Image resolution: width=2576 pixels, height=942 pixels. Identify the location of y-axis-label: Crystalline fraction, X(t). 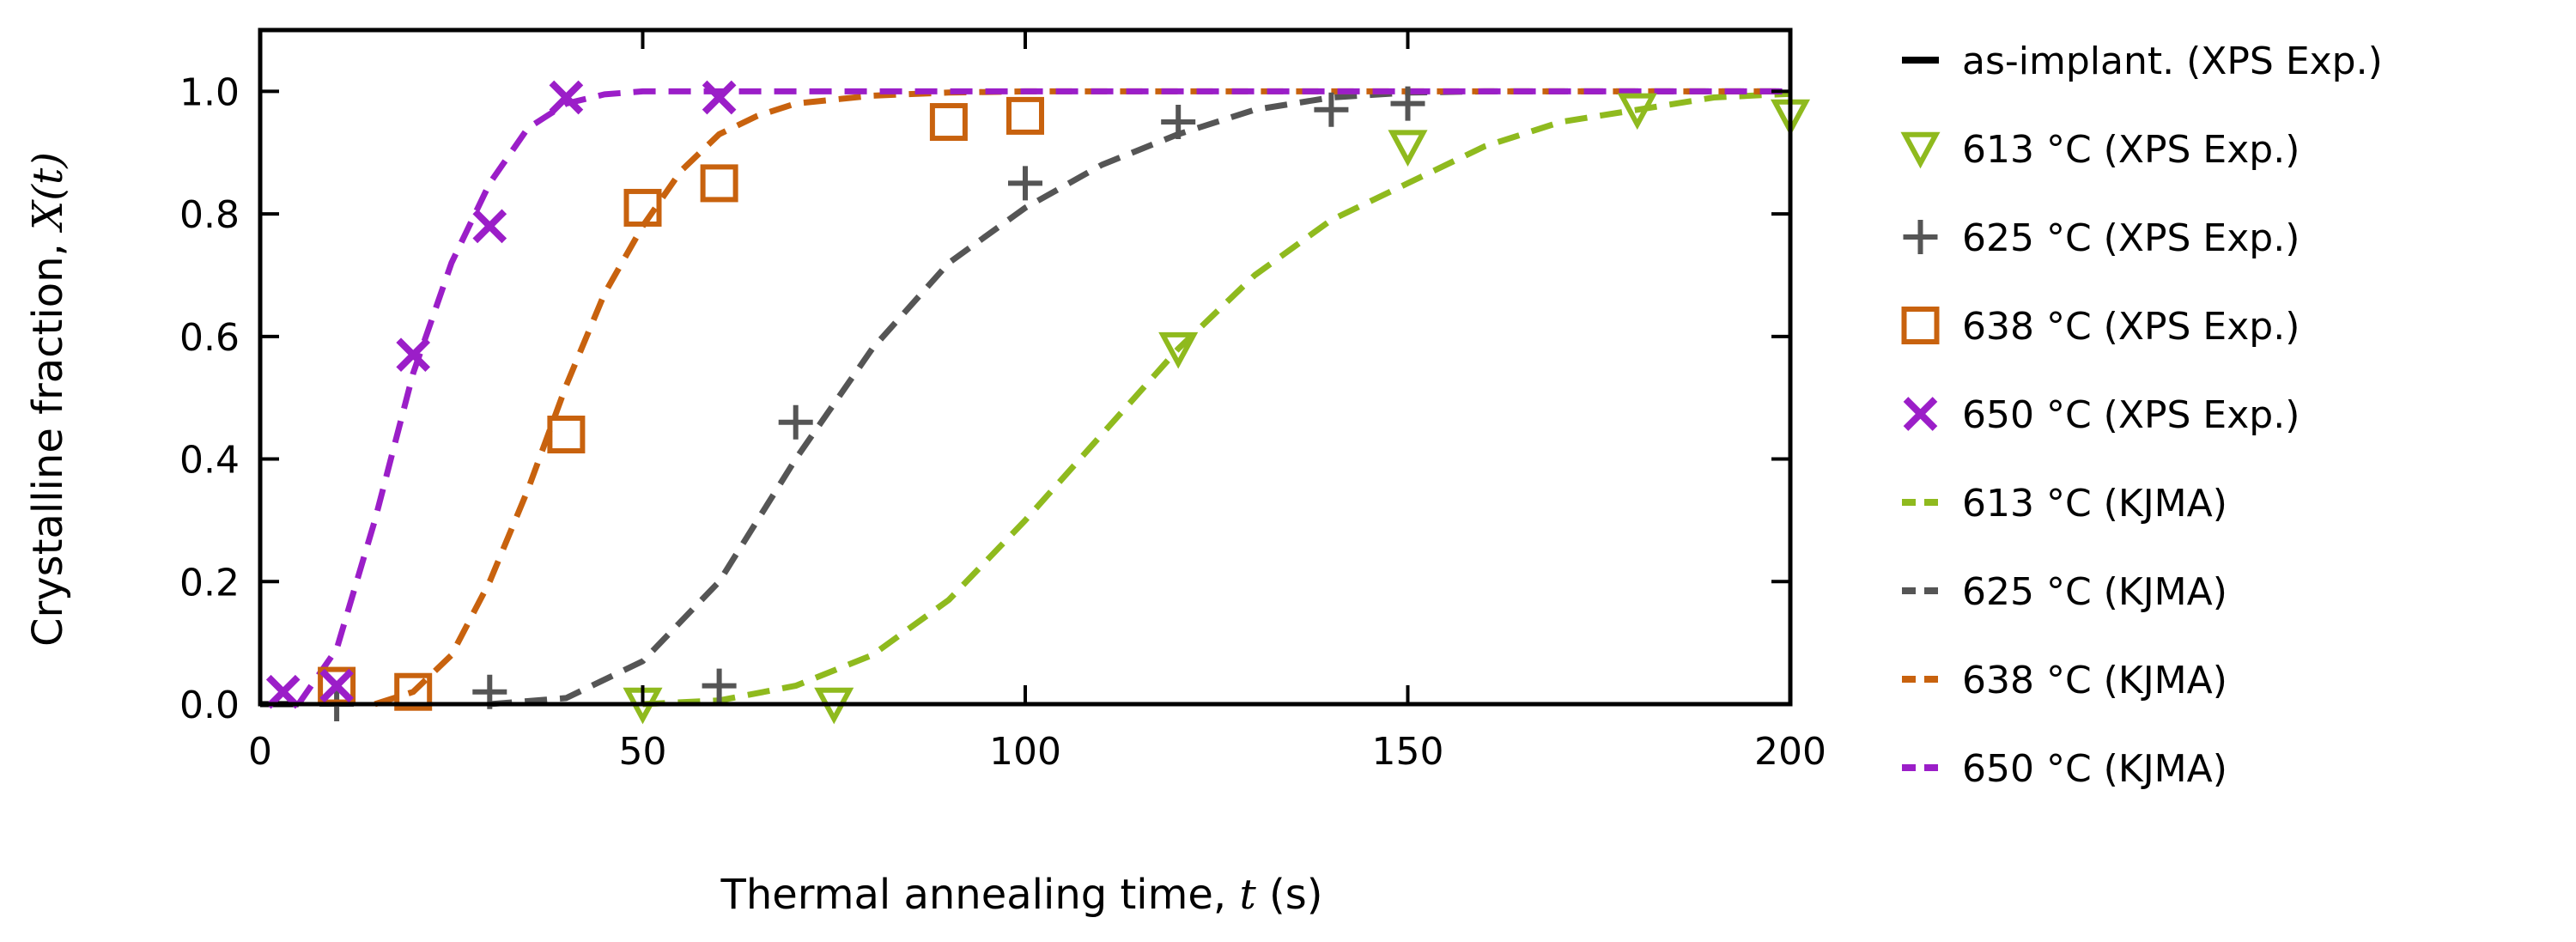
(48, 399).